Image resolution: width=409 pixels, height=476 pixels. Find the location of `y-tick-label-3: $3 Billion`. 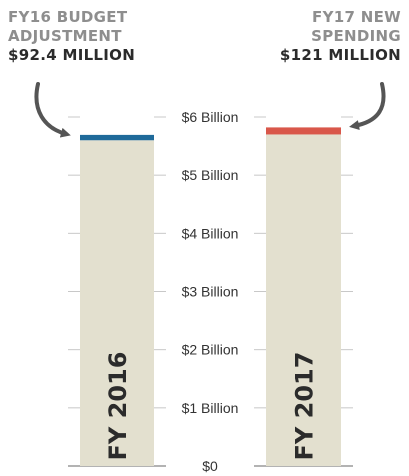

y-tick-label-3: $3 Billion is located at coordinates (210, 292).